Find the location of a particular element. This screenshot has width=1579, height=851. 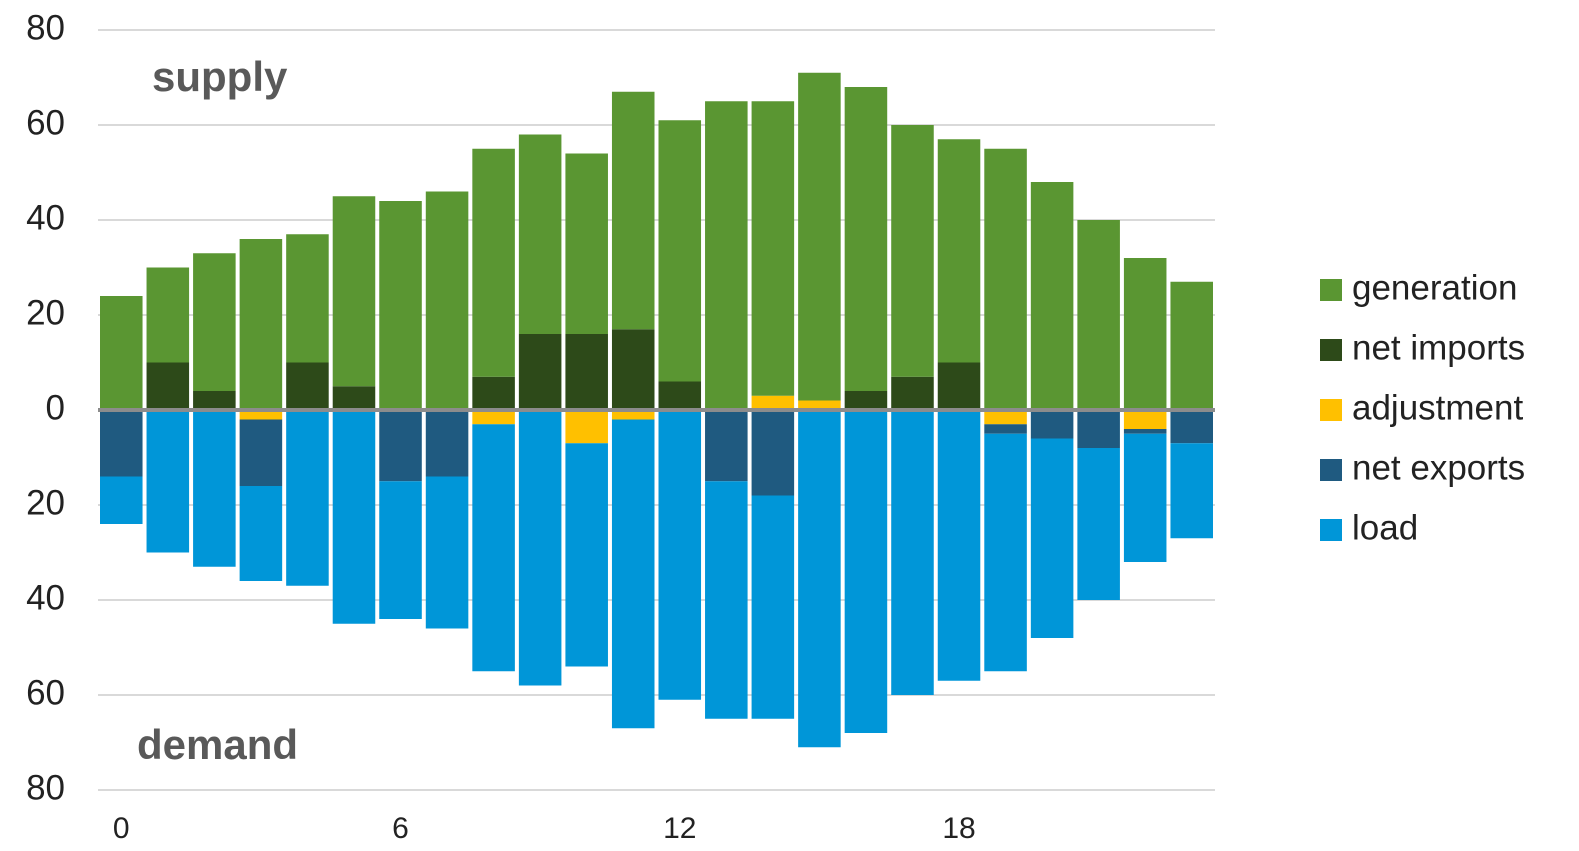

y-tick-label: 0 is located at coordinates (55, 407).